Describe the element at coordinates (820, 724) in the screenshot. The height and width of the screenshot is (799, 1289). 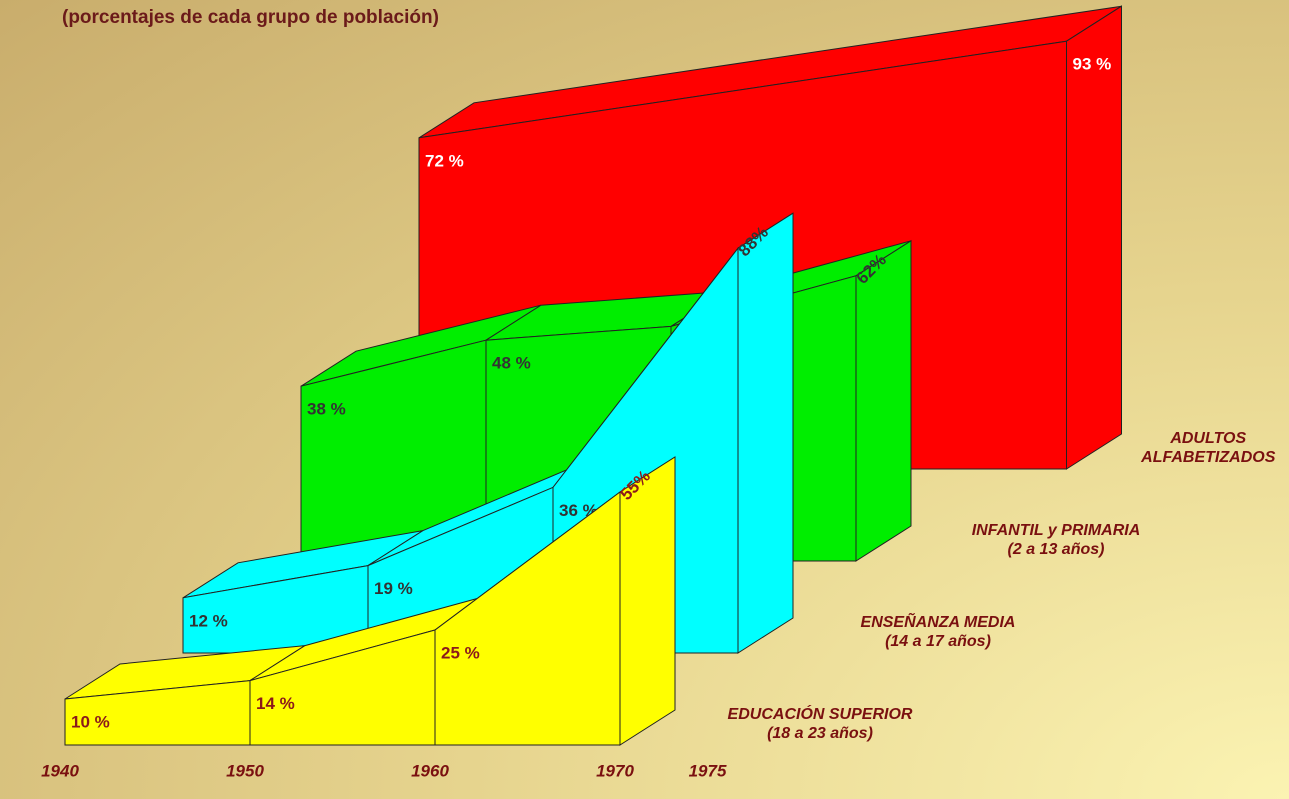
I see `legend-entry: EDUCACIÓN SUPERIOR (18 a 23 años)` at that location.